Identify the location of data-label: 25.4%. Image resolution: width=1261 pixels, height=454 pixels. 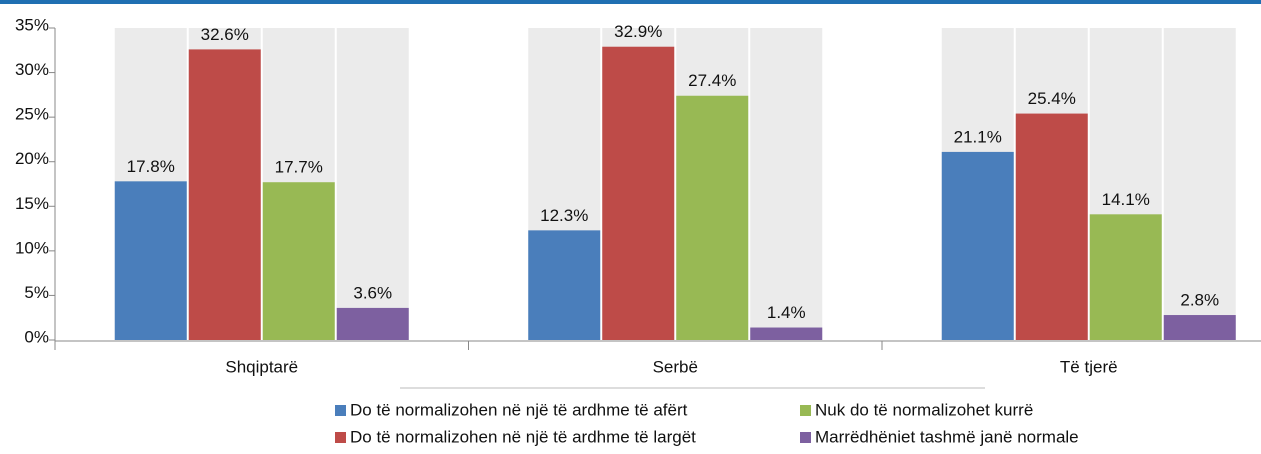
(1052, 98).